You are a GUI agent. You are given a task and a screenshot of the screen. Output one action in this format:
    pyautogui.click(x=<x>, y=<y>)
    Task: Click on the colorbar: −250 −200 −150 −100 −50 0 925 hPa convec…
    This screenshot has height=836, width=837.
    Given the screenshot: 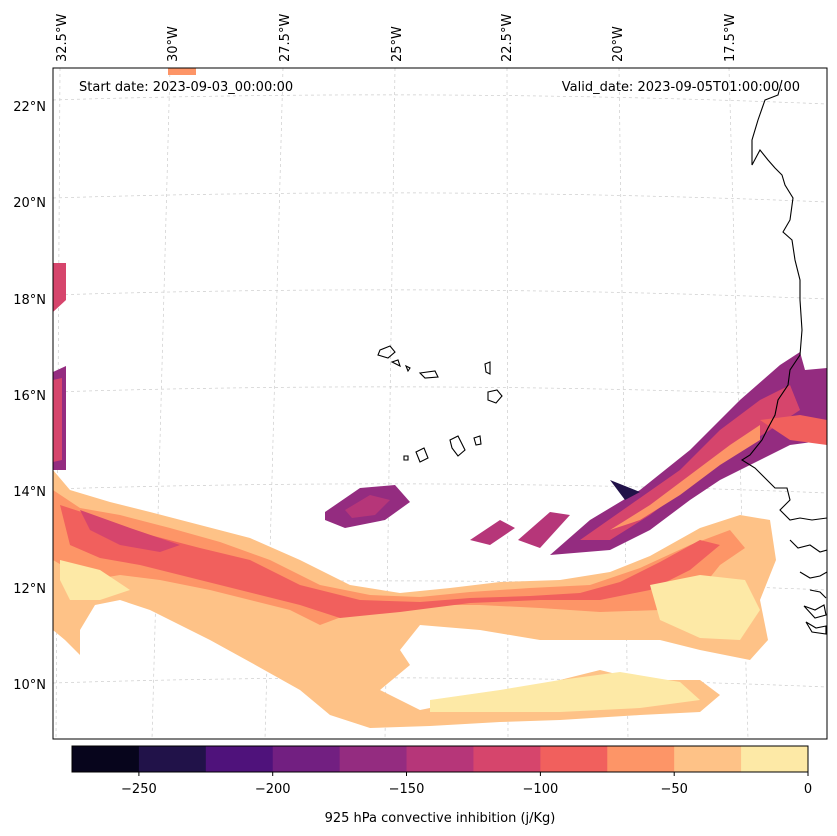 What is the action you would take?
    pyautogui.click(x=441, y=785)
    